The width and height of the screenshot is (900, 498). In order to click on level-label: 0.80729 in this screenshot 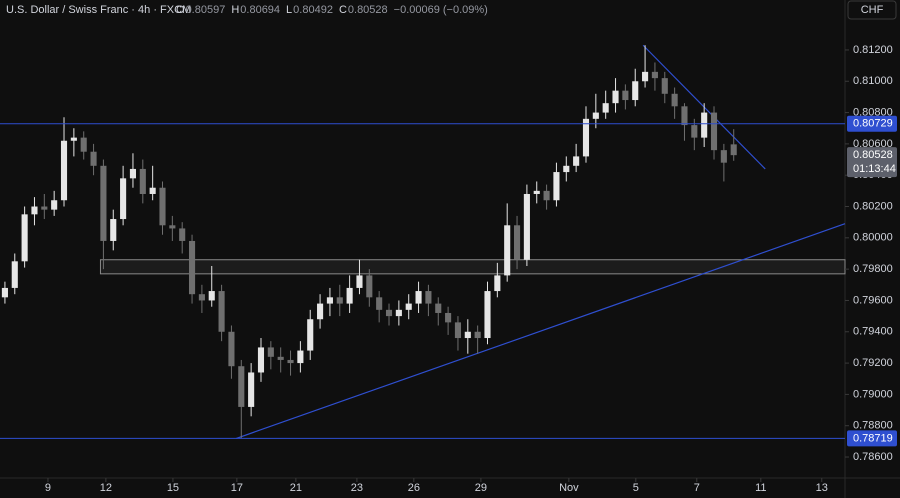, I will do `click(873, 124)`.